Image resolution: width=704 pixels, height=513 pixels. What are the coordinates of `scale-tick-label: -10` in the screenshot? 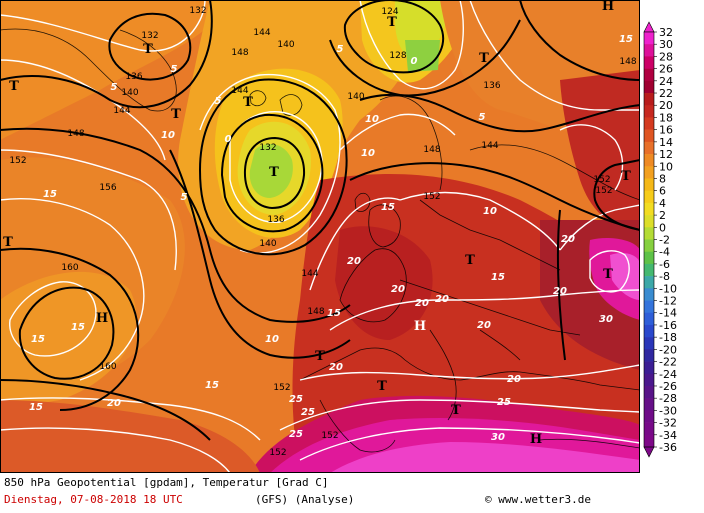 It's located at (668, 288).